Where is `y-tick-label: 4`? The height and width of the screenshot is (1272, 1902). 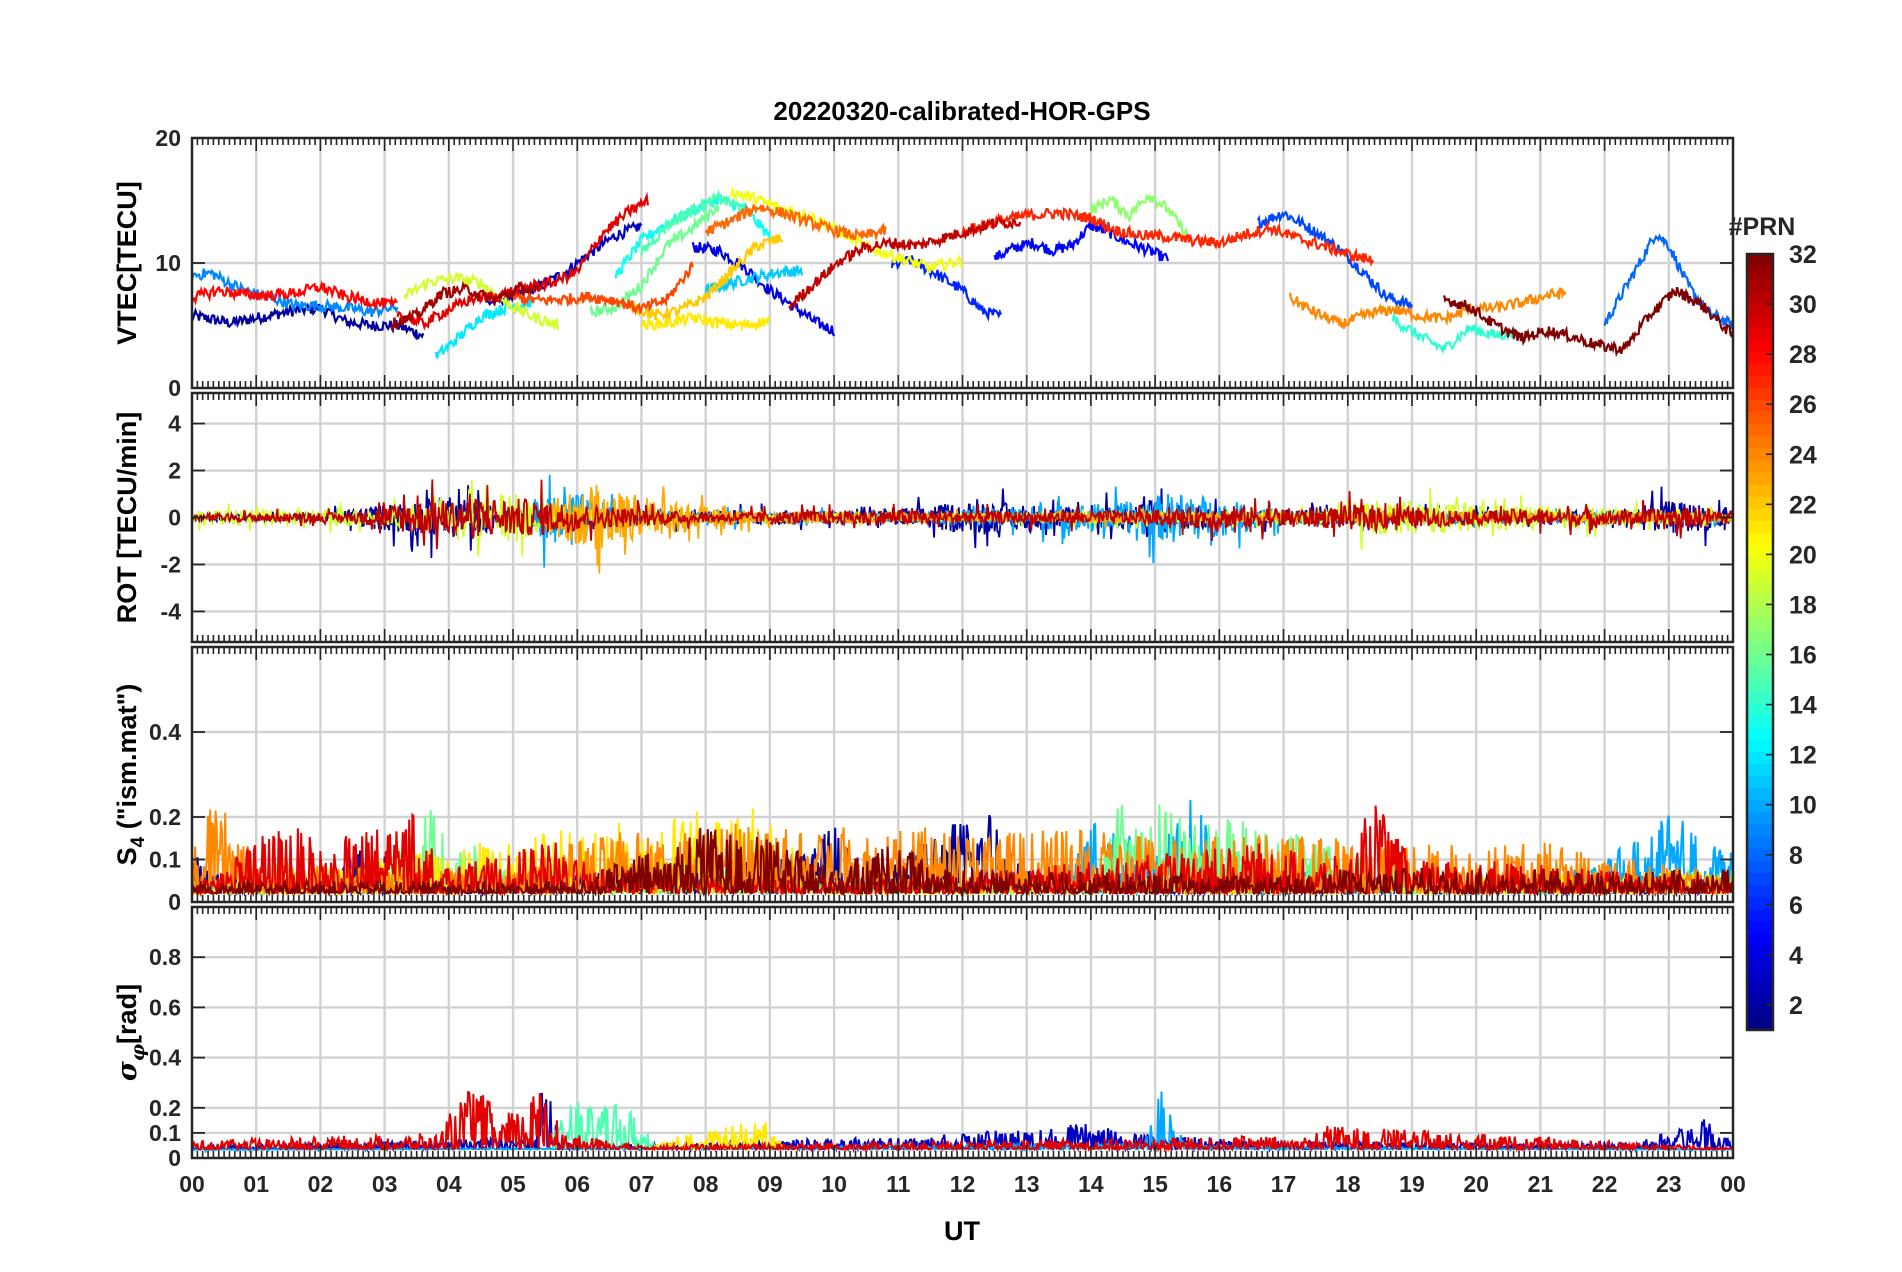 y-tick-label: 4 is located at coordinates (174, 424).